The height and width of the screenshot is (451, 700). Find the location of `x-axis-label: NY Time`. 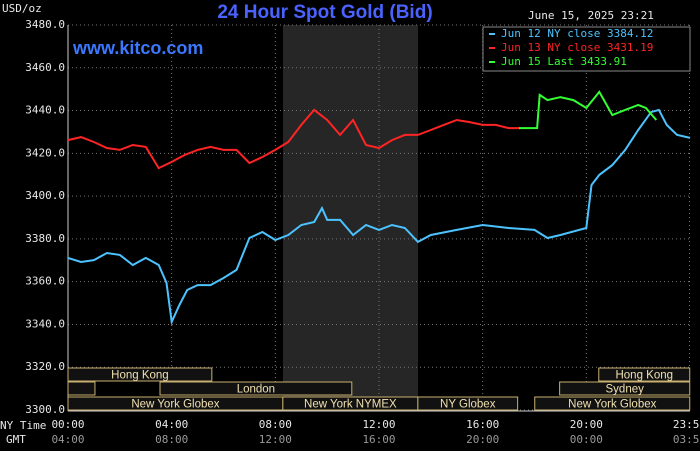

x-axis-label: NY Time is located at coordinates (23, 425).